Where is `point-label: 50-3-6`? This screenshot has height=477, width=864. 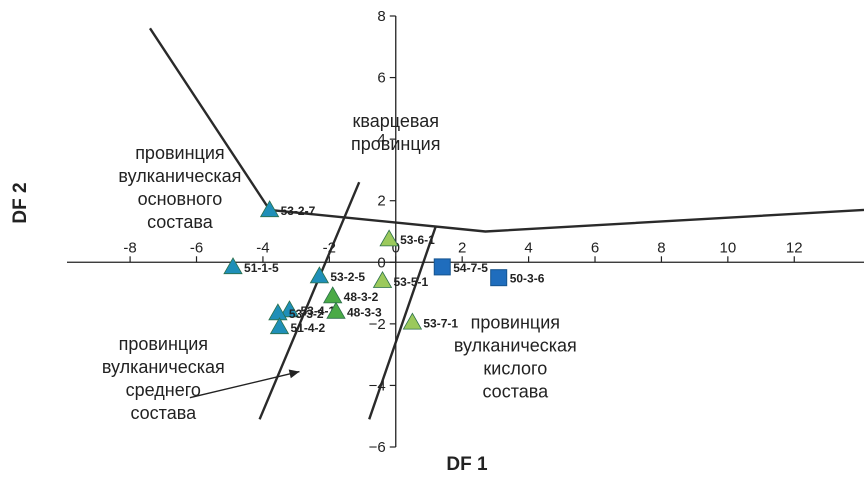 point-label: 50-3-6 is located at coordinates (527, 279).